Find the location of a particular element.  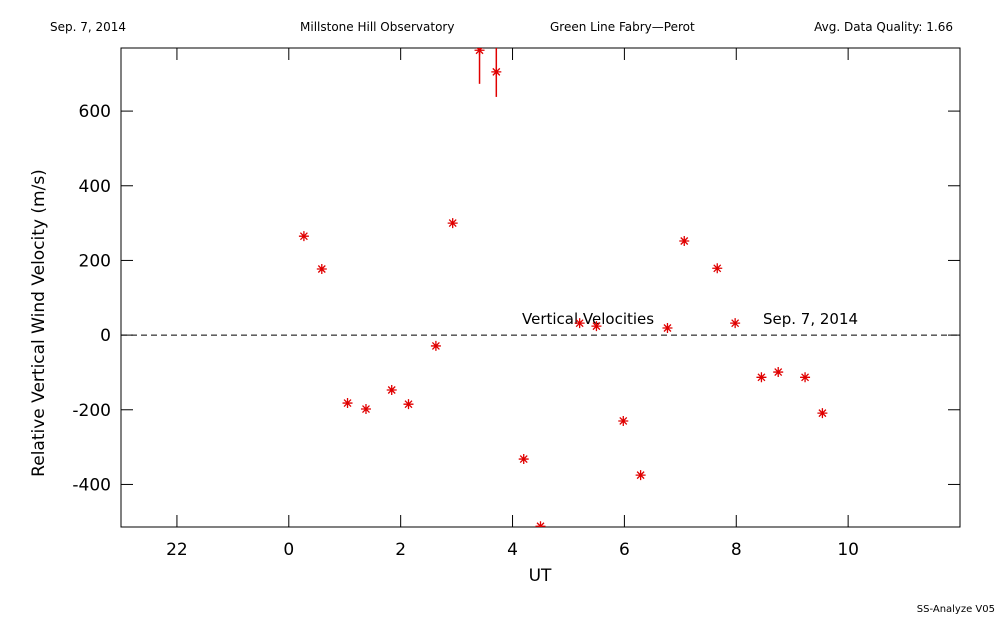

annotation: Vertical Velocities is located at coordinates (588, 319).